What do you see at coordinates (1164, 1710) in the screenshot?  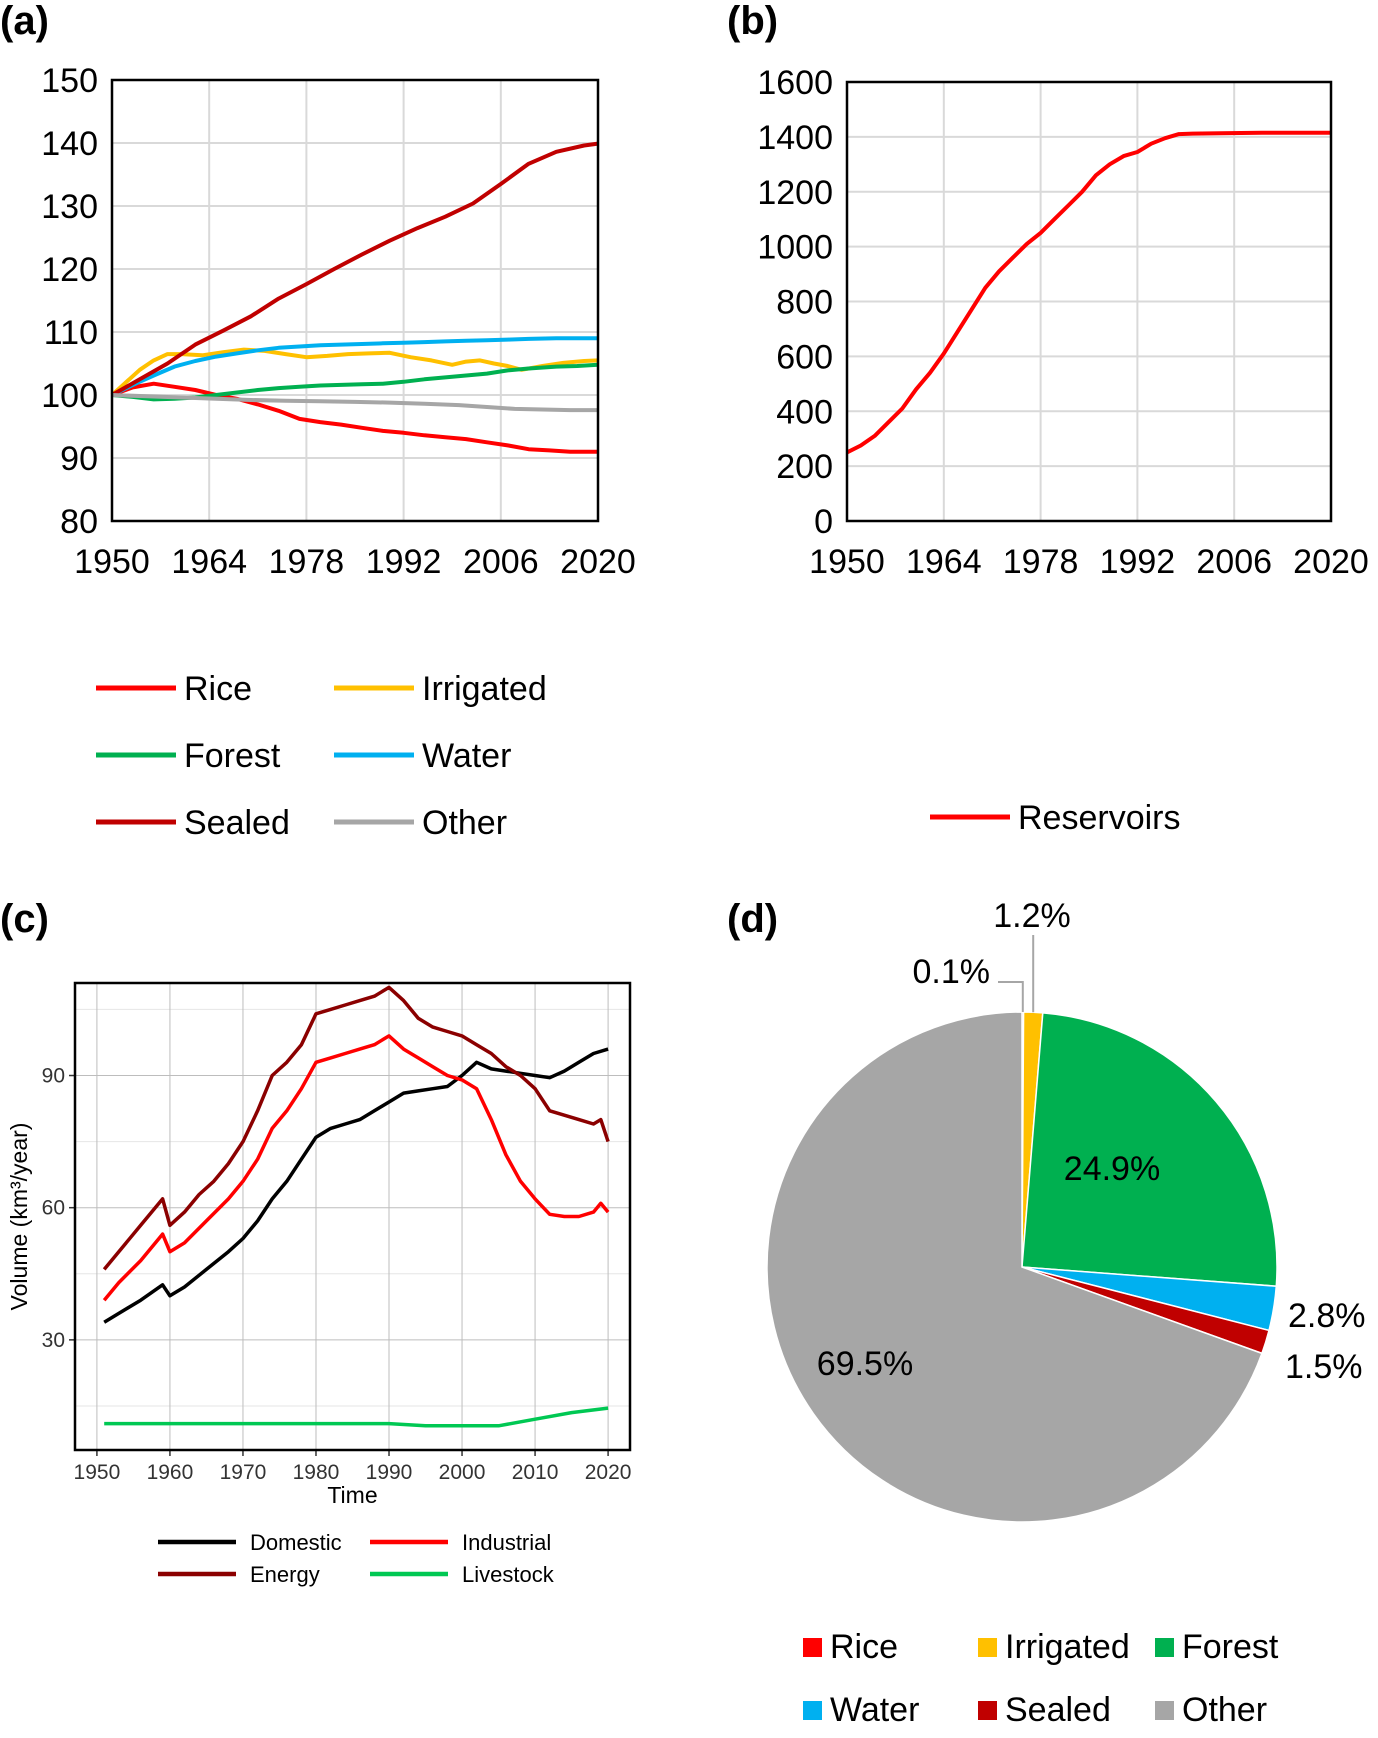 I see `legend-swatch-other` at bounding box center [1164, 1710].